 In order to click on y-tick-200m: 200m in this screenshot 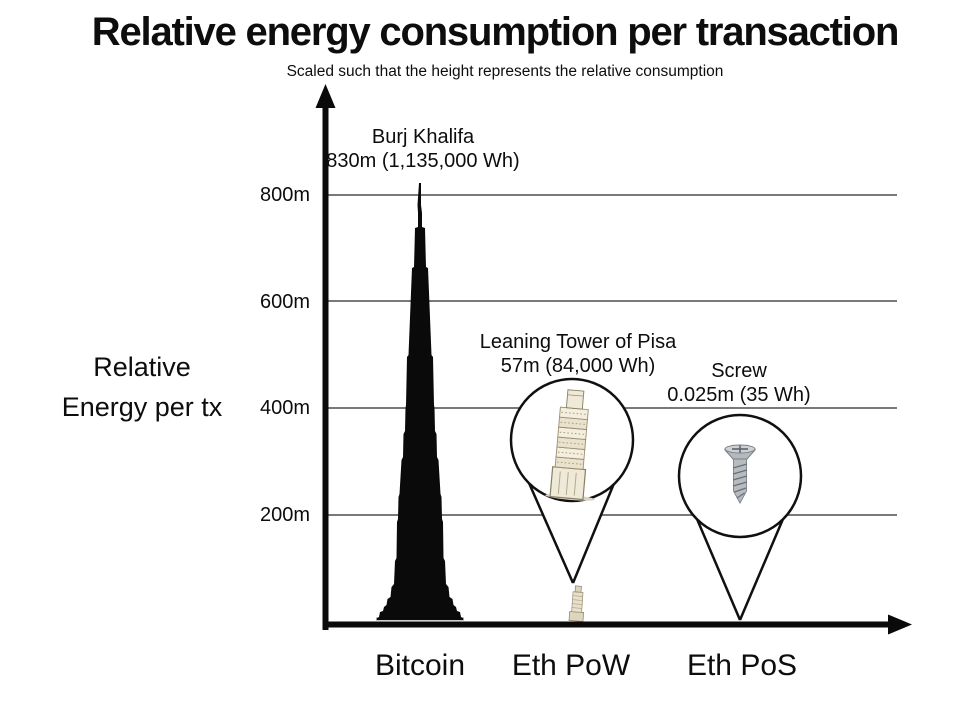, I will do `click(284, 515)`.